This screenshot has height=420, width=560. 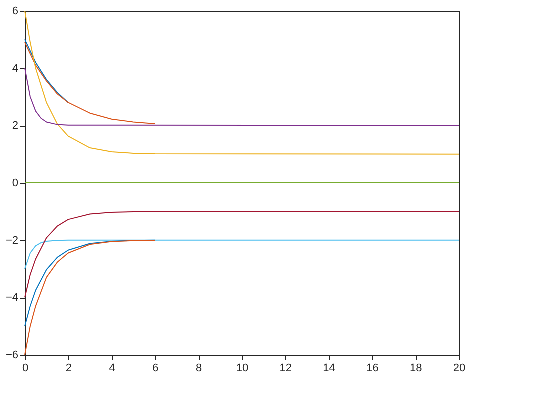 I want to click on x-tick-label: 20, so click(x=459, y=368).